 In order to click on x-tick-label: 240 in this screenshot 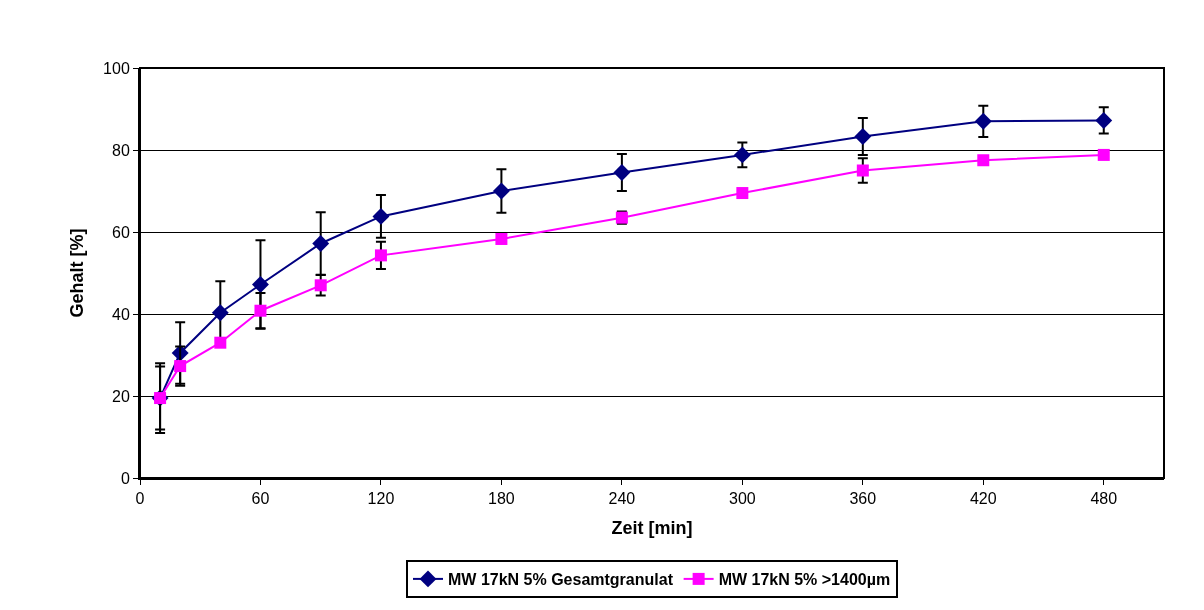, I will do `click(622, 499)`.